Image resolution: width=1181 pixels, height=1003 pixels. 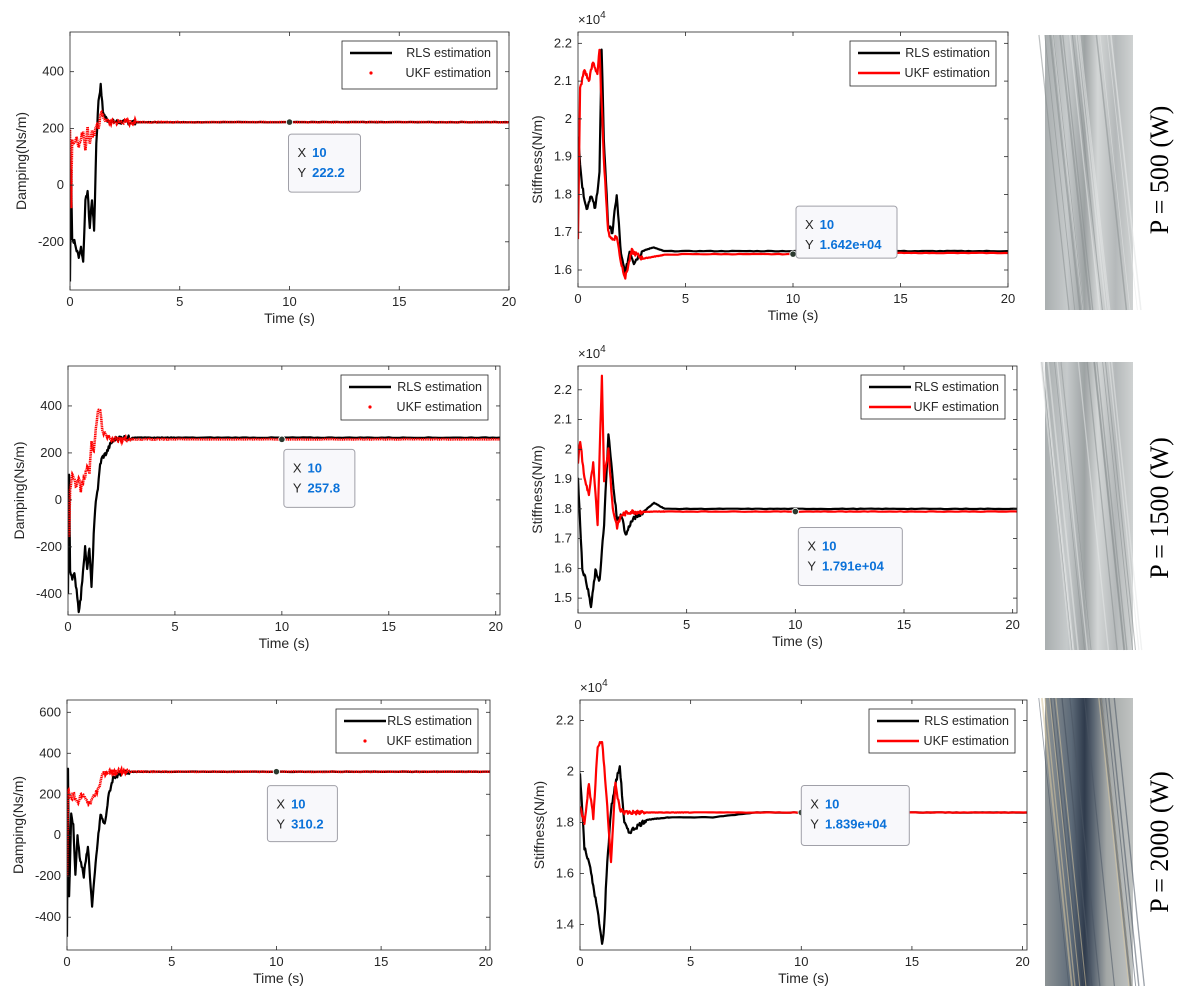 What do you see at coordinates (51, 405) in the screenshot?
I see `y-tick-label: 400` at bounding box center [51, 405].